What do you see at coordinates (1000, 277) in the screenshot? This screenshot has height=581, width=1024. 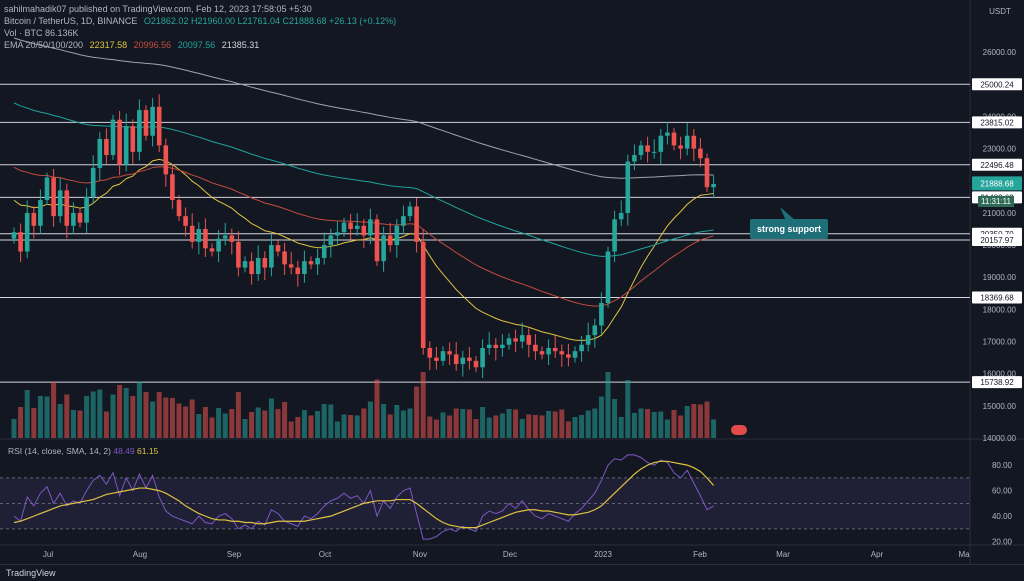 I see `price-tick-label: 19000.00` at bounding box center [1000, 277].